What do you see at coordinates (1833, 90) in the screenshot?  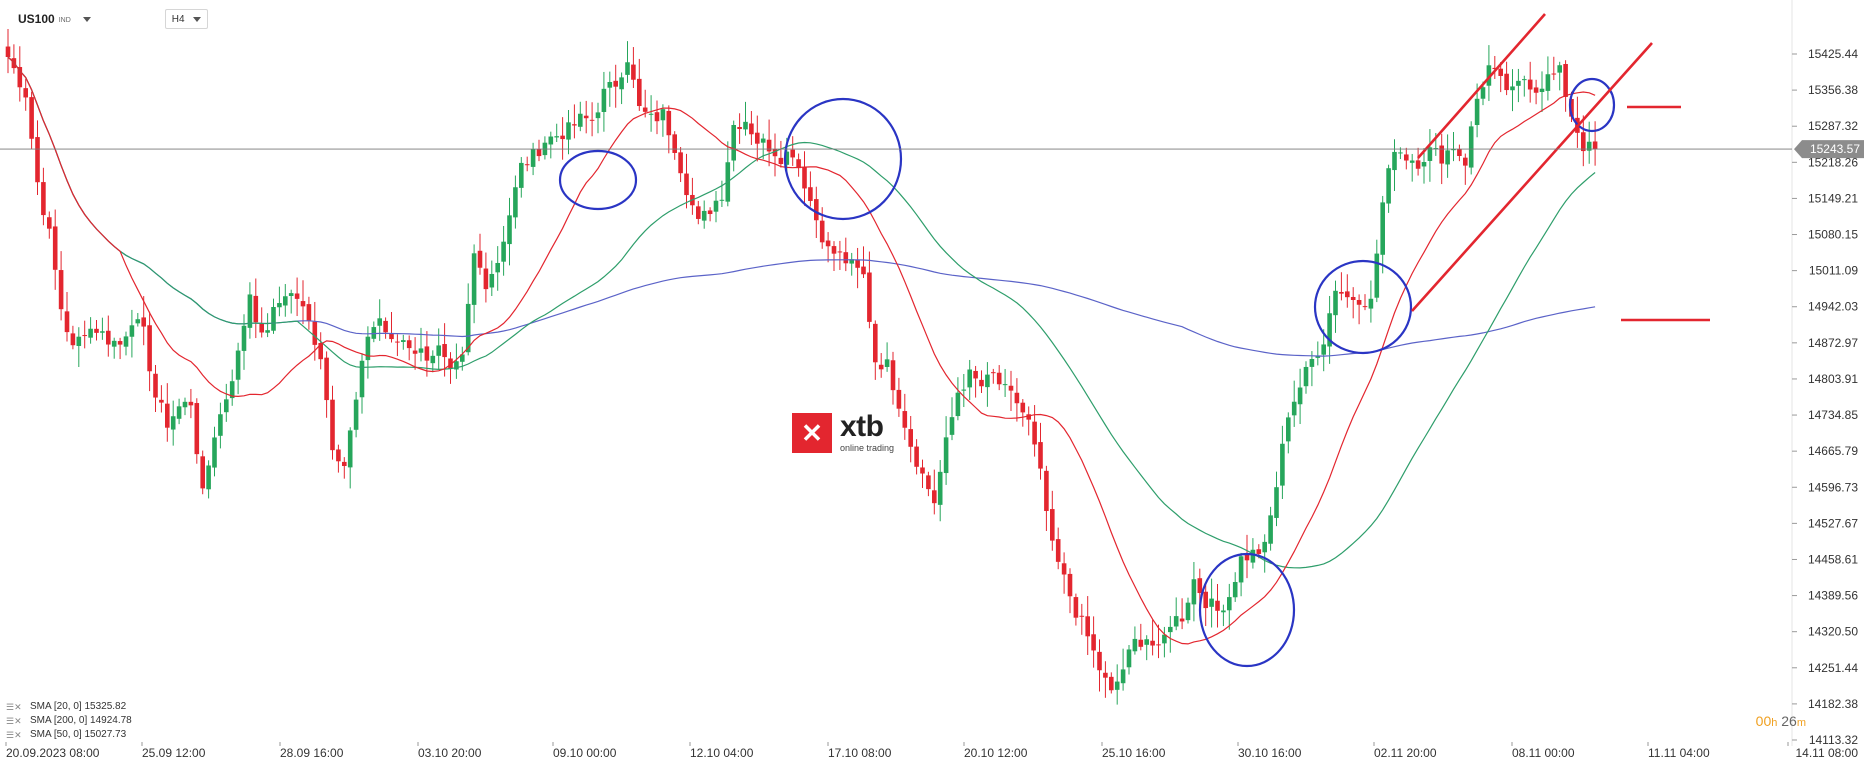 I see `price-tick-label: 15356.38` at bounding box center [1833, 90].